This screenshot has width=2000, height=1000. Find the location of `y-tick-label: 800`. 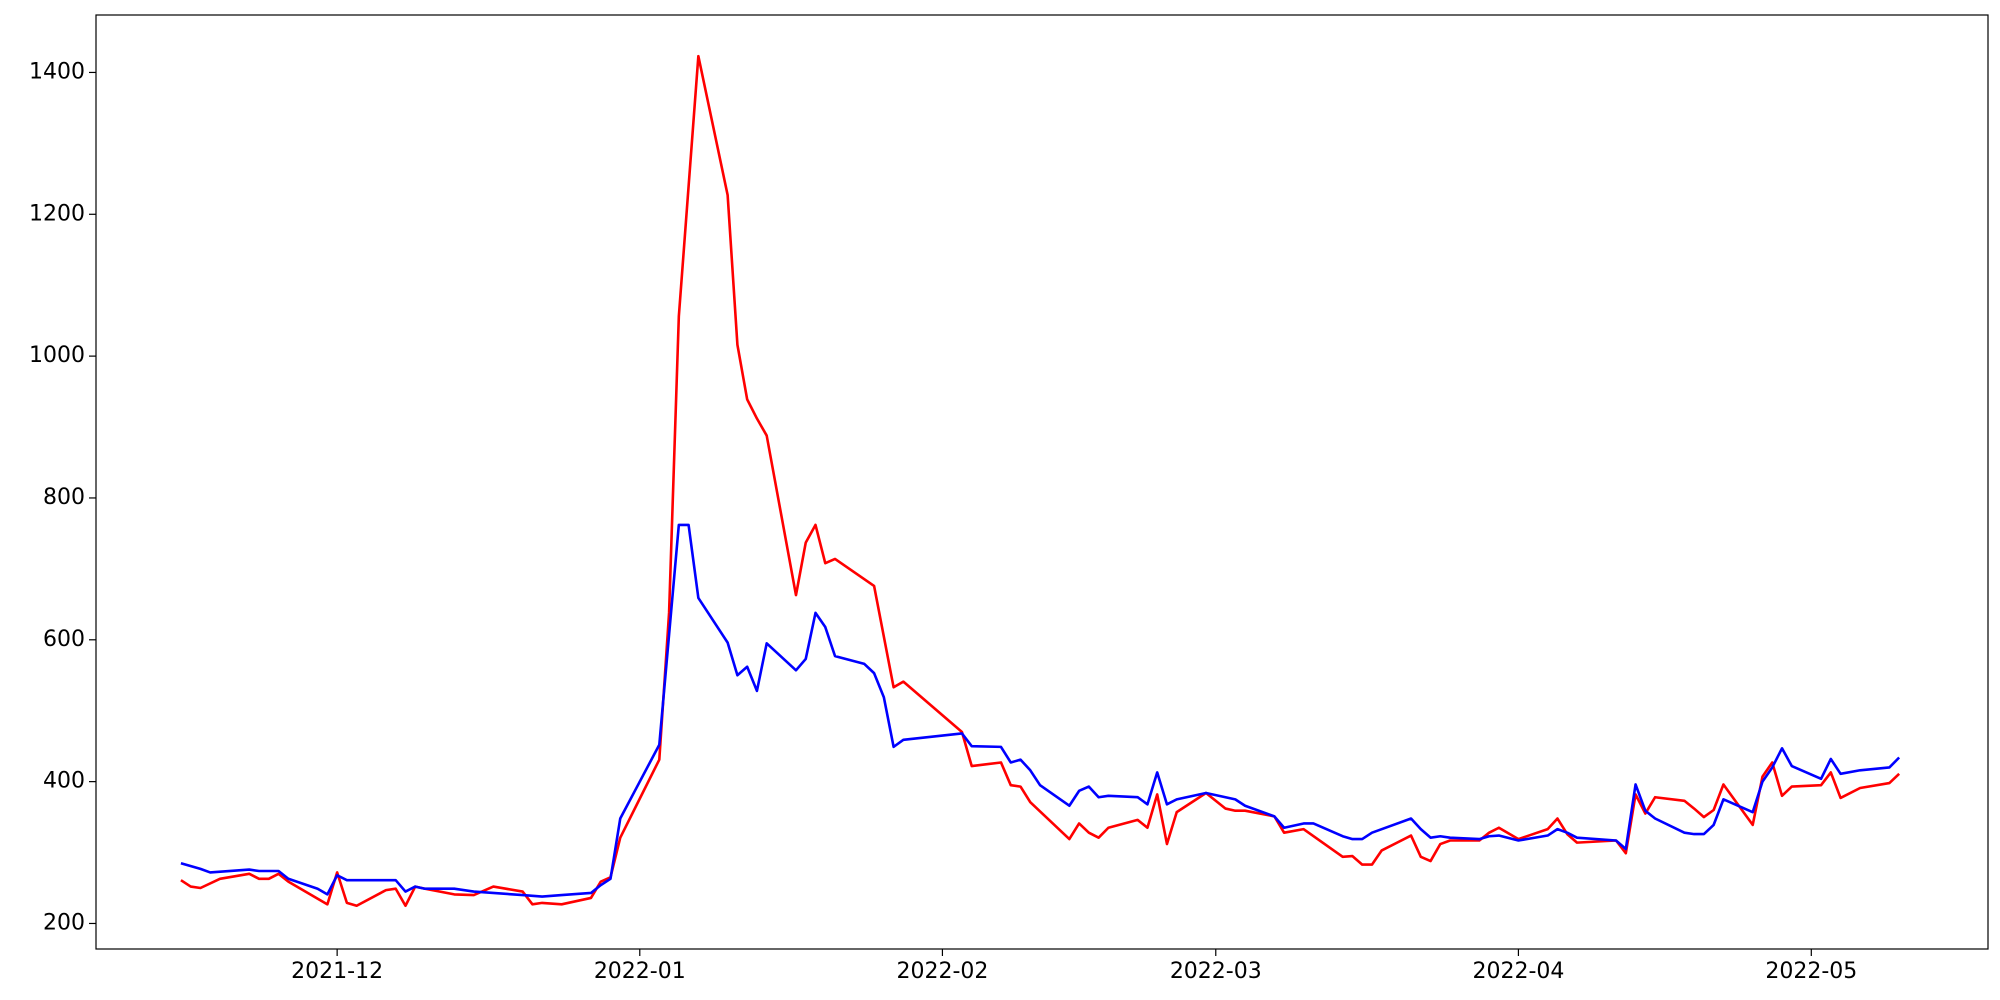

y-tick-label: 800 is located at coordinates (64, 497).